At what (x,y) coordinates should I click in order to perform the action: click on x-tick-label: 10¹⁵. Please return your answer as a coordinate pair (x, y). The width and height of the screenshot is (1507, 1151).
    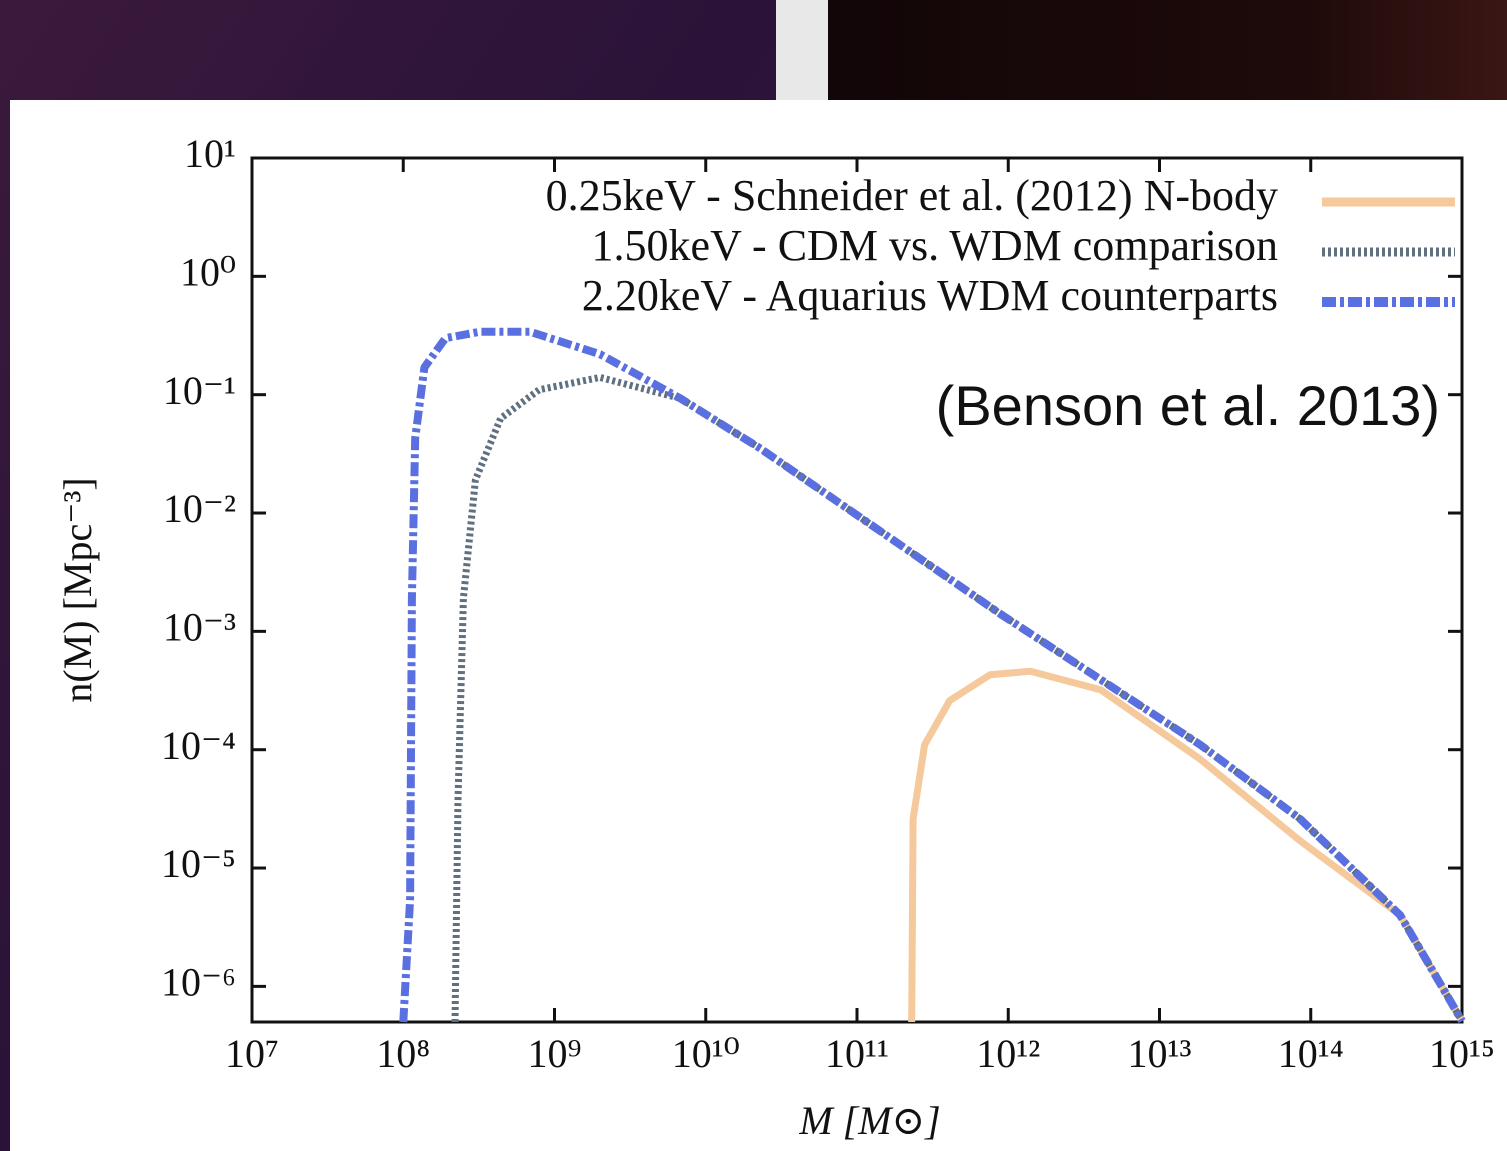
    Looking at the image, I should click on (1462, 1053).